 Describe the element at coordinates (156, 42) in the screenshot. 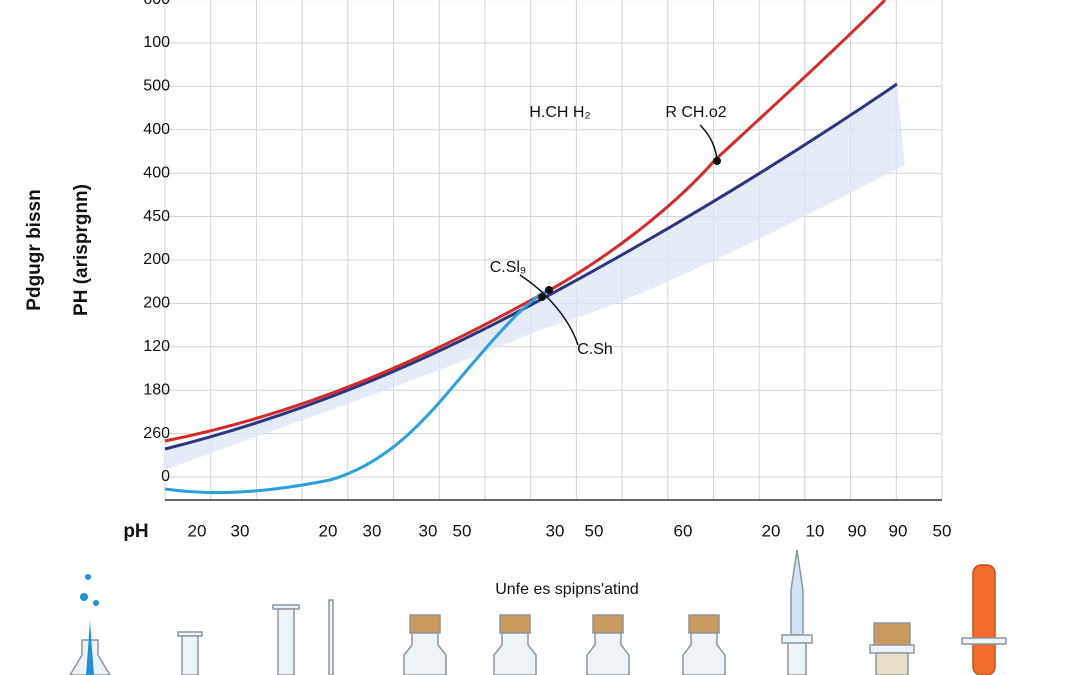

I see `y-tick-label: 100` at that location.